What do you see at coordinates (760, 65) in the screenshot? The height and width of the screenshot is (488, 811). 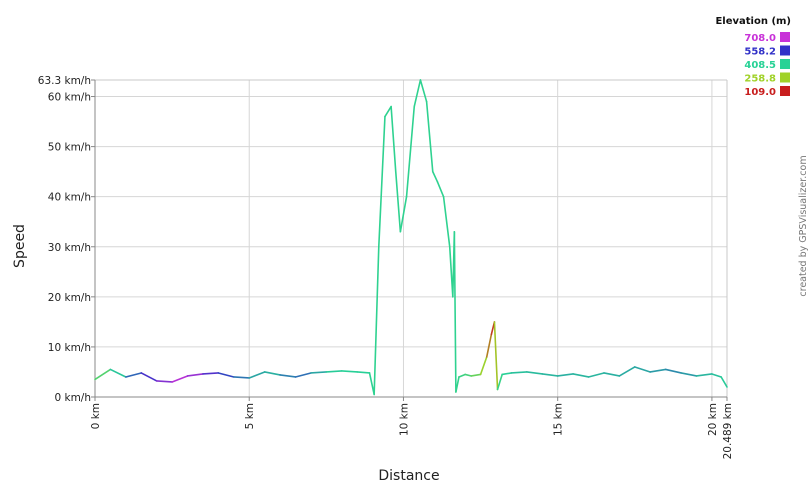 I see `legend-entry-label: 408.5` at bounding box center [760, 65].